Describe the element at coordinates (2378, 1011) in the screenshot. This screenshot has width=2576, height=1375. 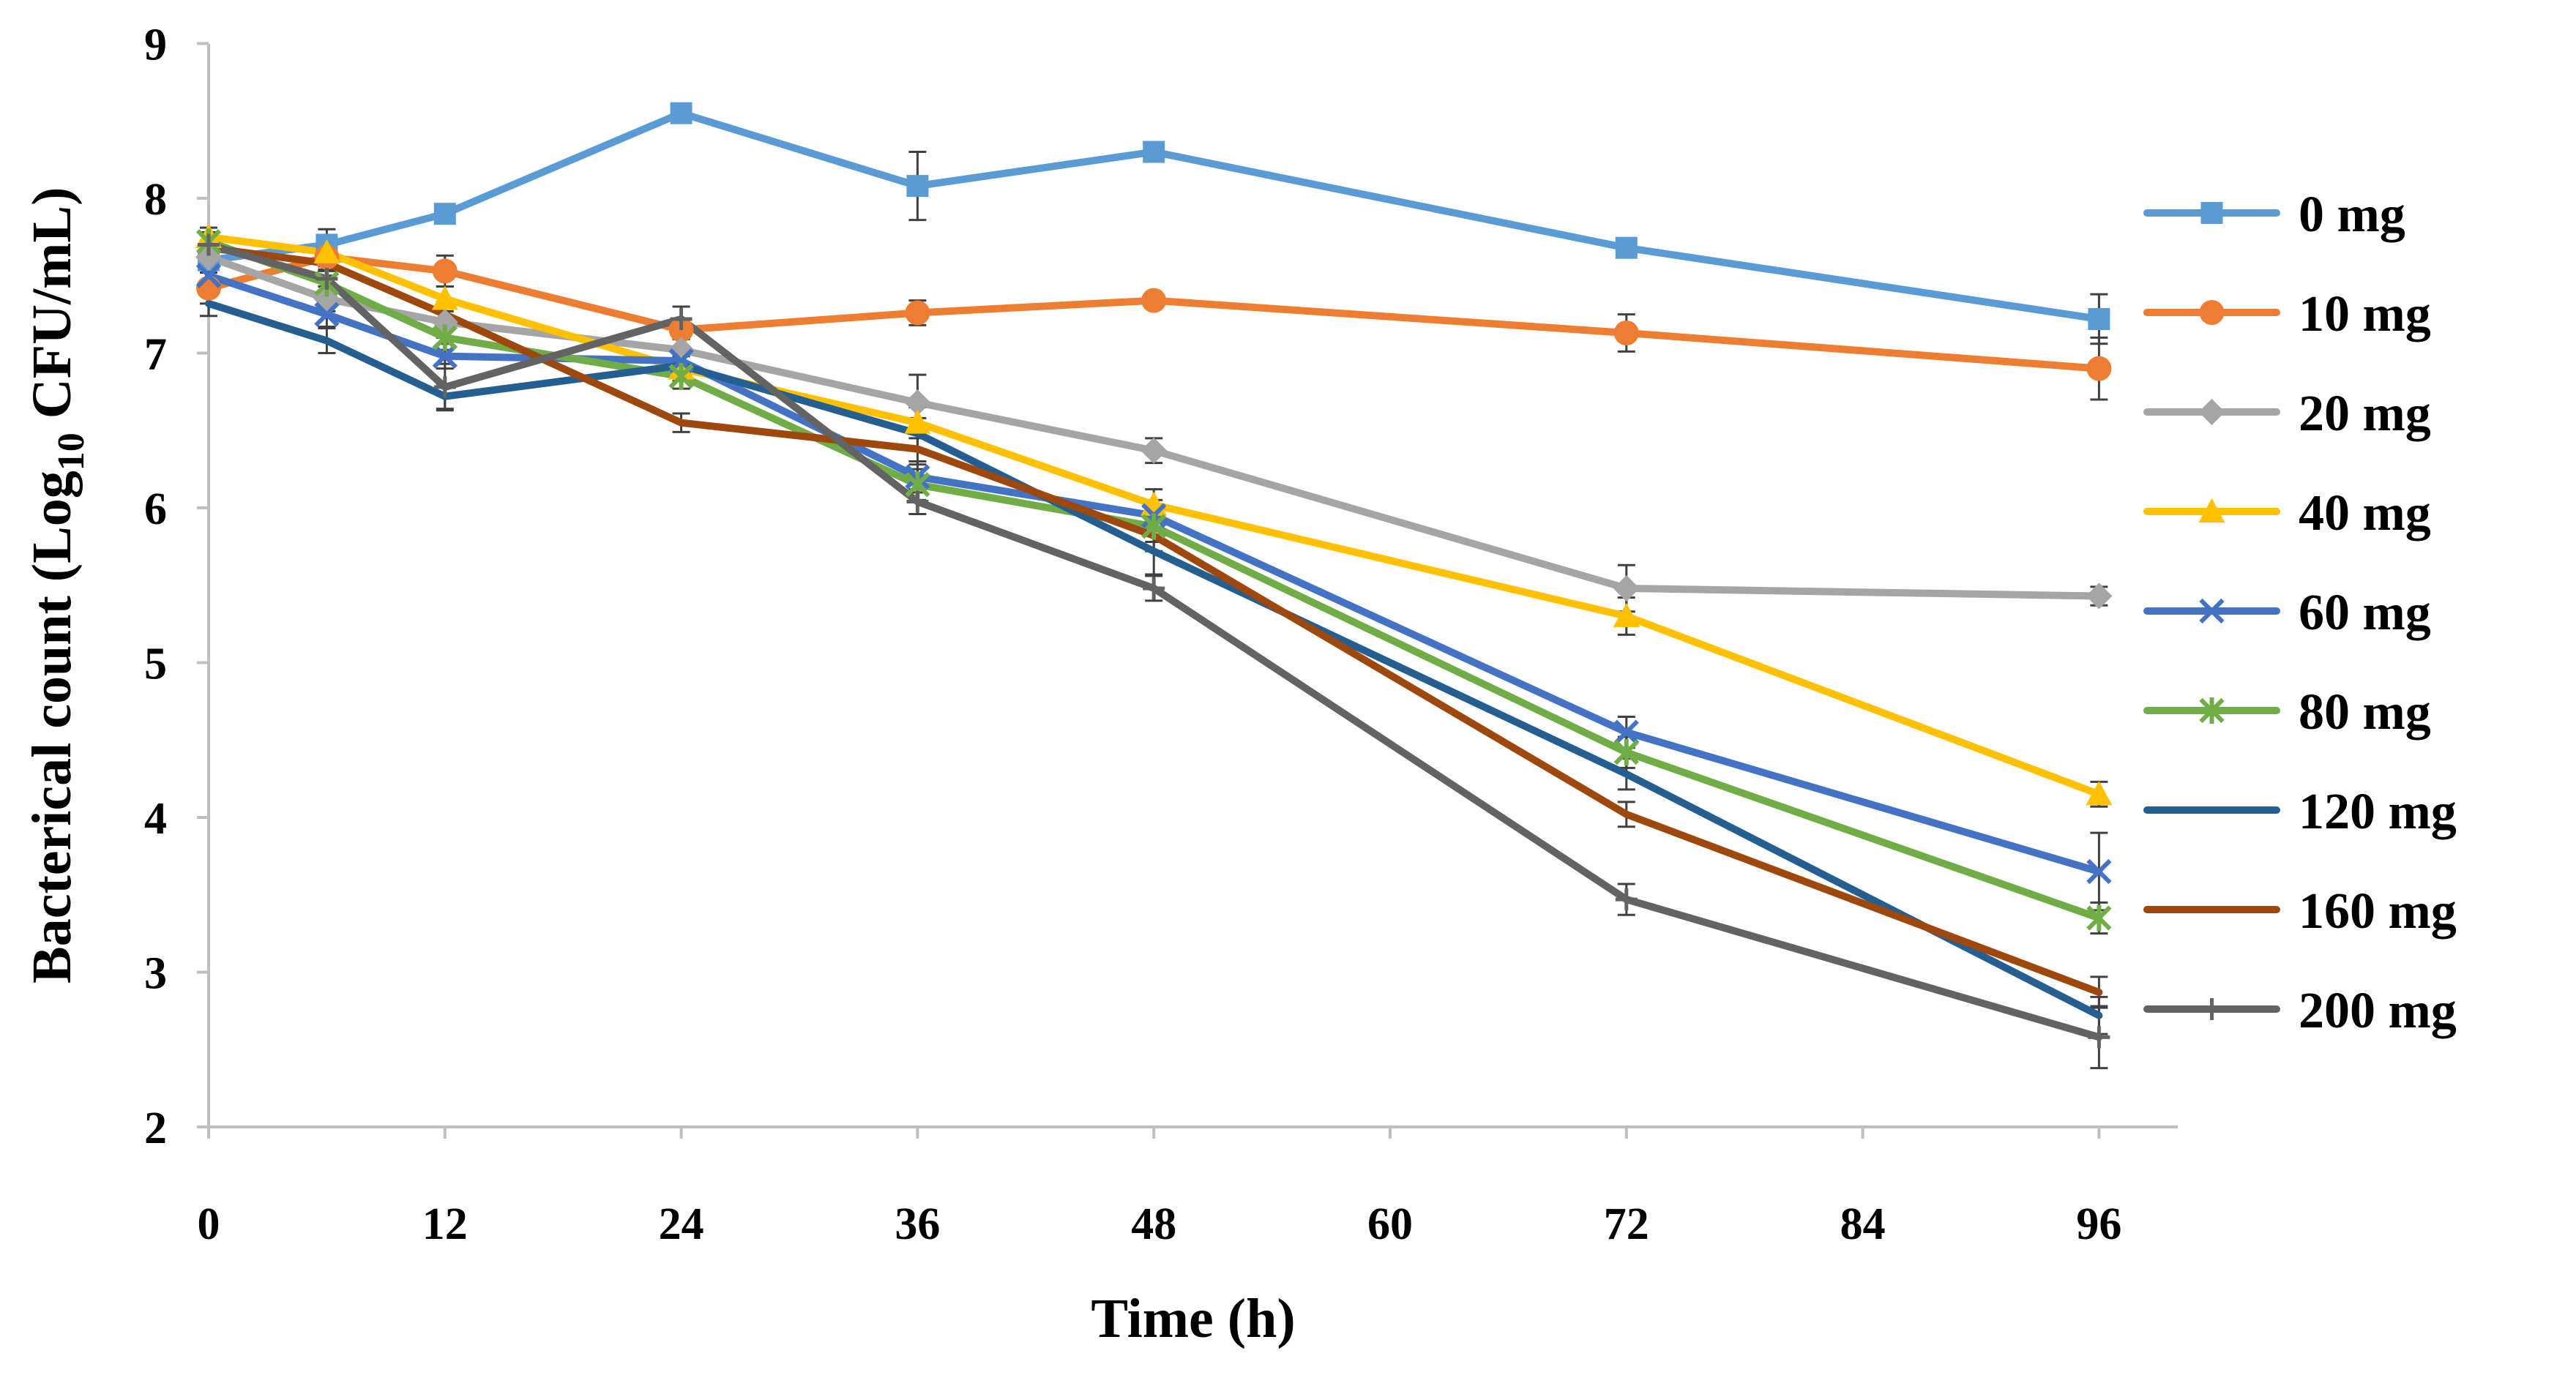
I see `legend-label: 200 mg` at that location.